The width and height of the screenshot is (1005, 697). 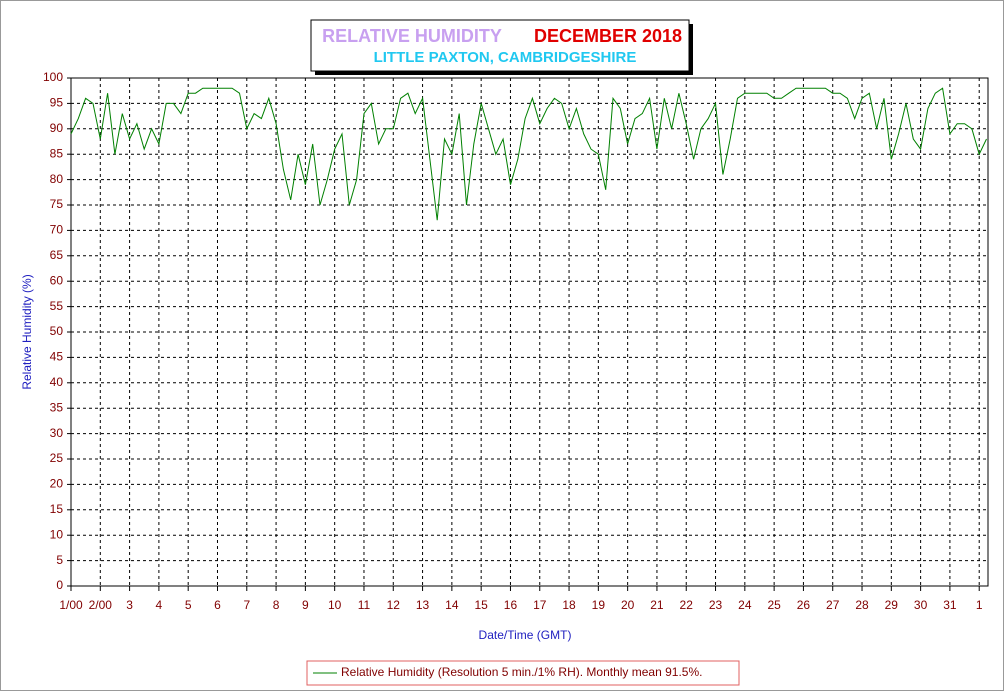 What do you see at coordinates (412, 36) in the screenshot?
I see `chart-title: RELATIVE HUMIDITY` at bounding box center [412, 36].